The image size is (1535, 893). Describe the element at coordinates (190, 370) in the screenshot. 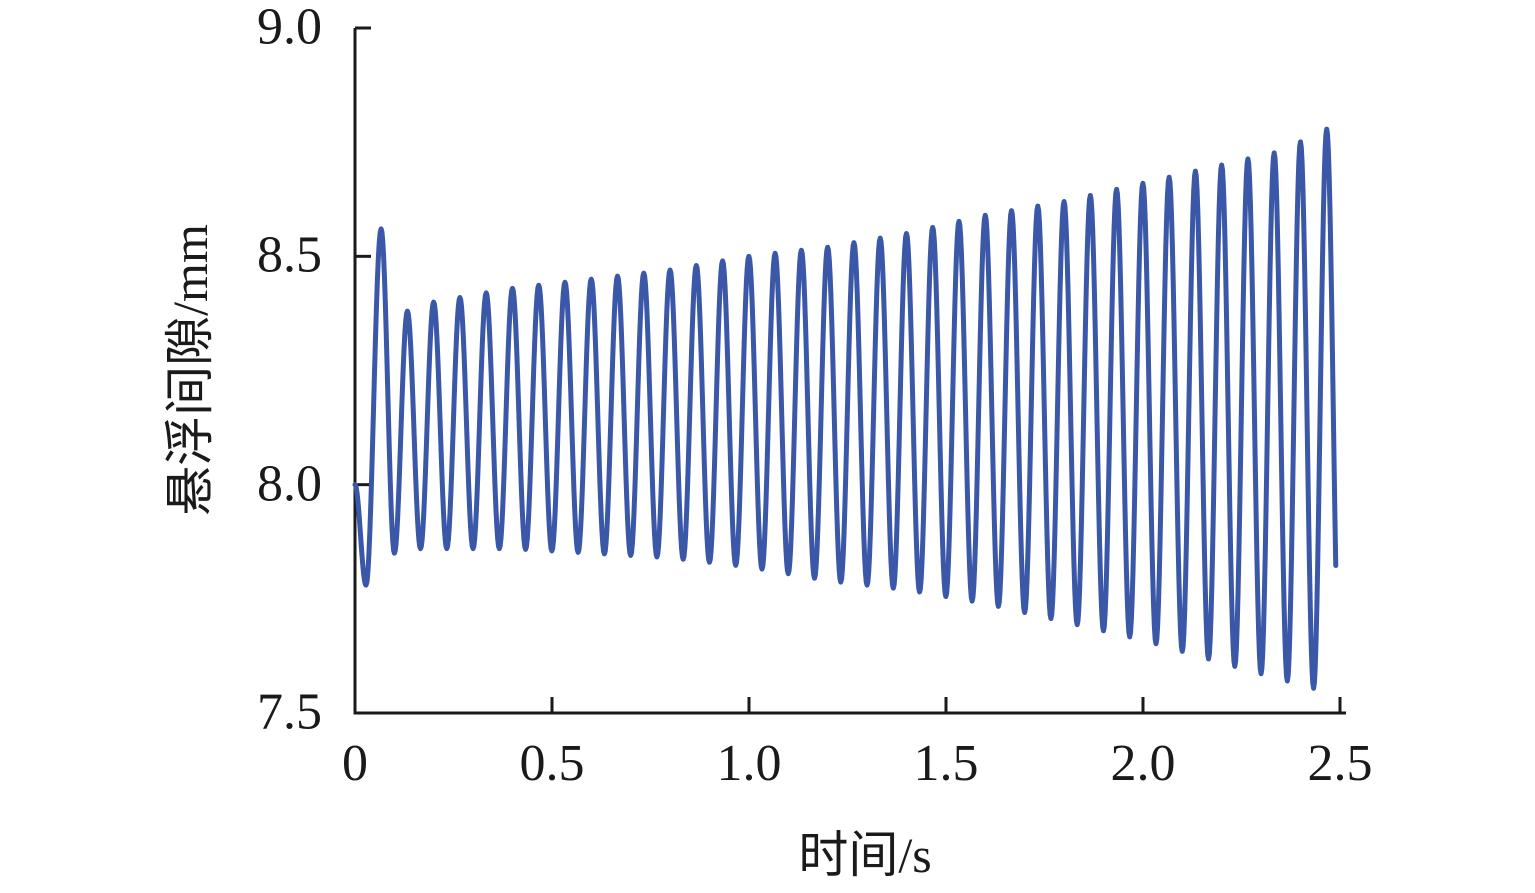

I see `y-axis-title: 悬浮间隙/mm` at that location.